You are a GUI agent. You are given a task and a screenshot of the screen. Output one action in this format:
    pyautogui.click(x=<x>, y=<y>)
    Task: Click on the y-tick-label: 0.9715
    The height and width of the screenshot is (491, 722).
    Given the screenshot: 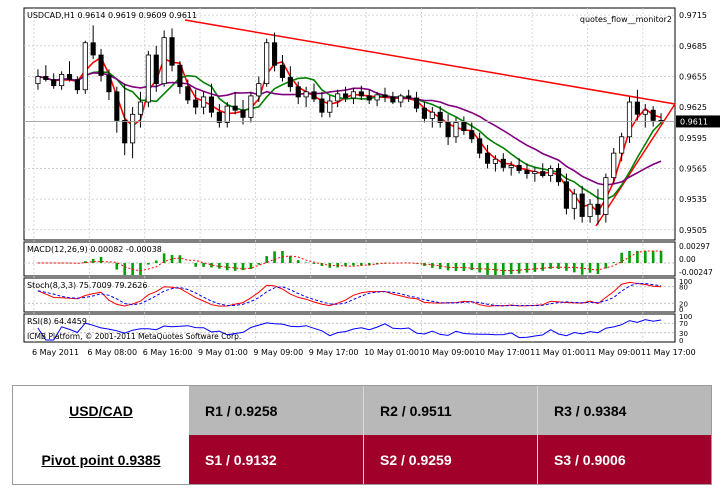 What is the action you would take?
    pyautogui.click(x=693, y=15)
    